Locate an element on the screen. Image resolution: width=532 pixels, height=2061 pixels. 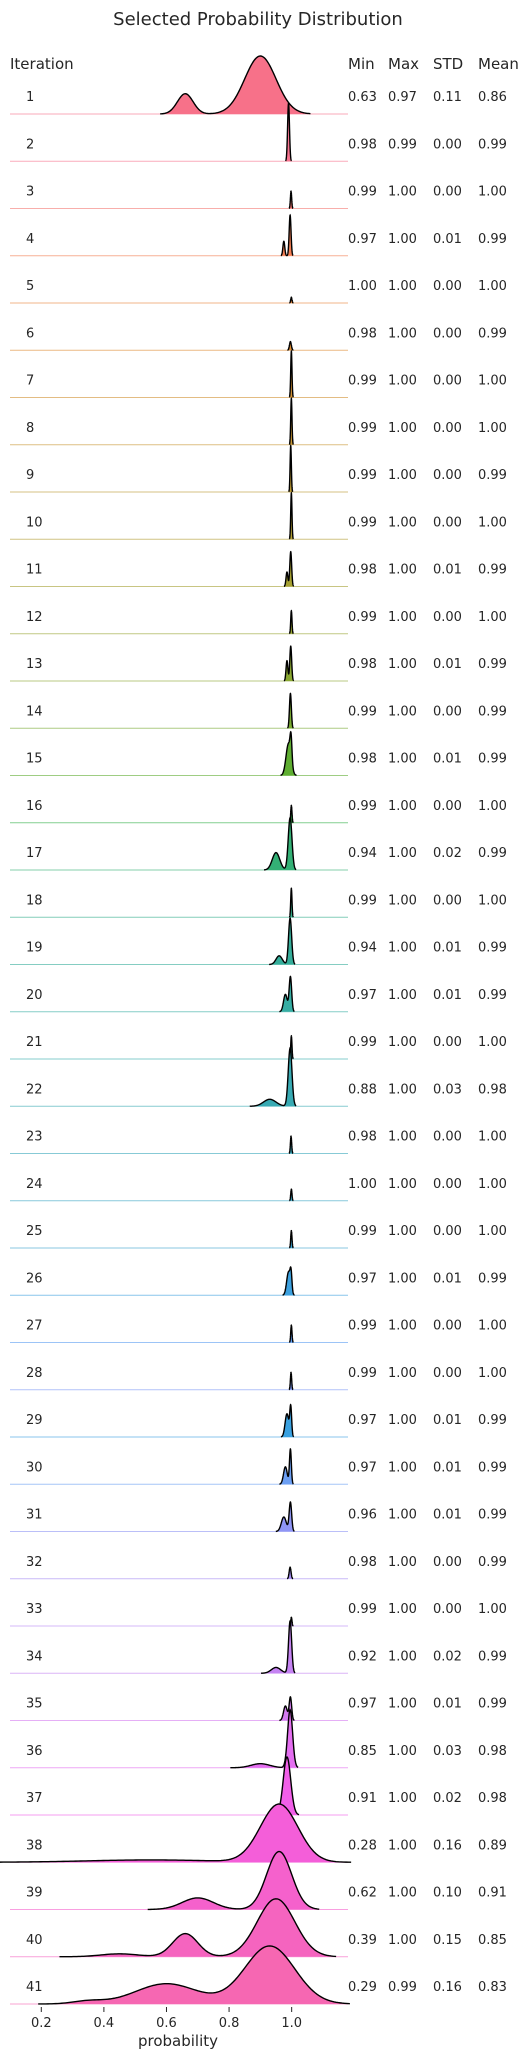
iteration-label: 13 is located at coordinates (34, 664).